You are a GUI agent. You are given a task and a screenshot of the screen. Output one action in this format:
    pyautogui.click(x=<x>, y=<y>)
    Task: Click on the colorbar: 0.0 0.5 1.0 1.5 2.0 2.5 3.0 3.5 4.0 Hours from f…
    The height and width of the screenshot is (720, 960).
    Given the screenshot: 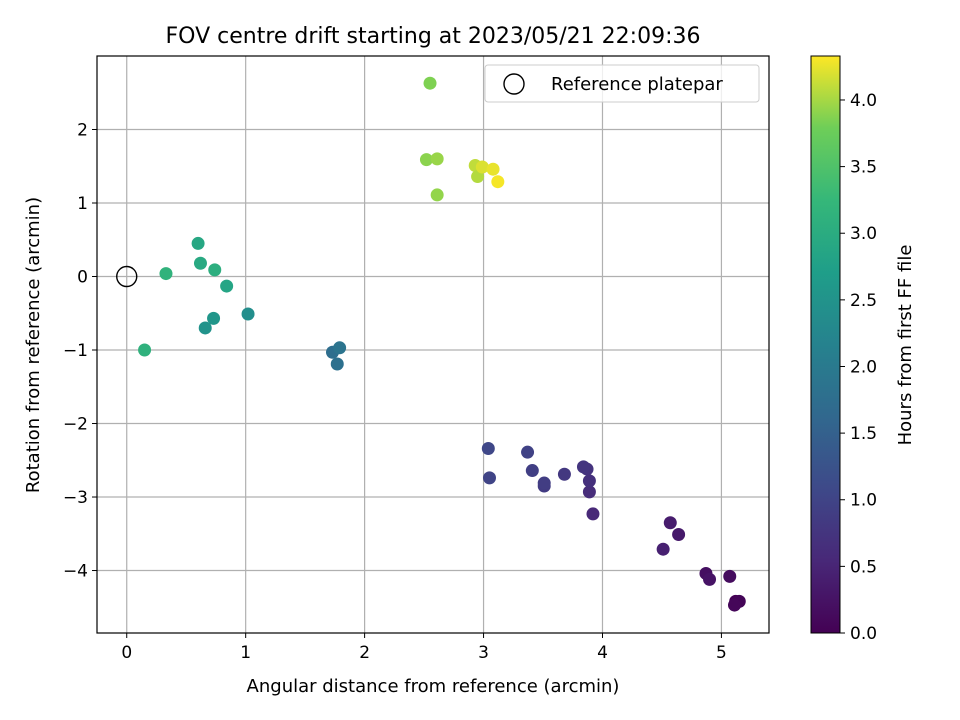 What is the action you would take?
    pyautogui.click(x=863, y=349)
    